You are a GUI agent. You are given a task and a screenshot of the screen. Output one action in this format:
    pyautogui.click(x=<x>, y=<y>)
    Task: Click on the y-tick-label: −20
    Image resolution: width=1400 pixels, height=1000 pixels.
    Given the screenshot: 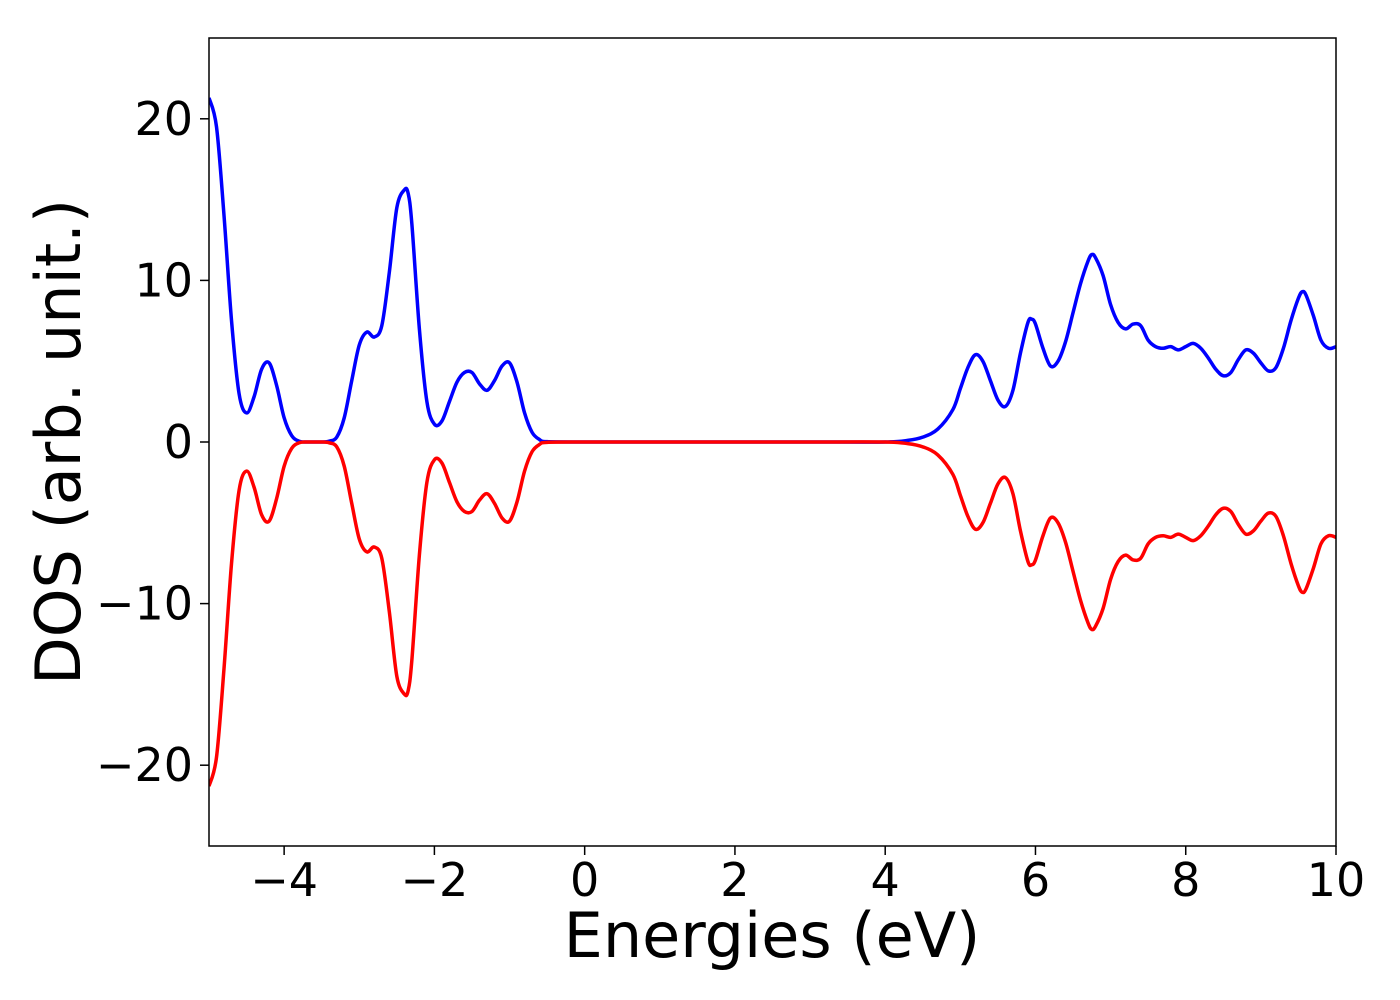 What is the action you would take?
    pyautogui.click(x=144, y=765)
    